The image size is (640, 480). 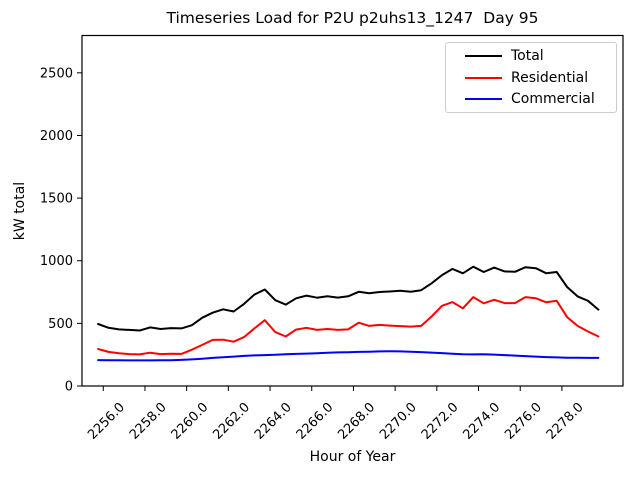 I want to click on x-tick-label: 2260.0, so click(x=190, y=421).